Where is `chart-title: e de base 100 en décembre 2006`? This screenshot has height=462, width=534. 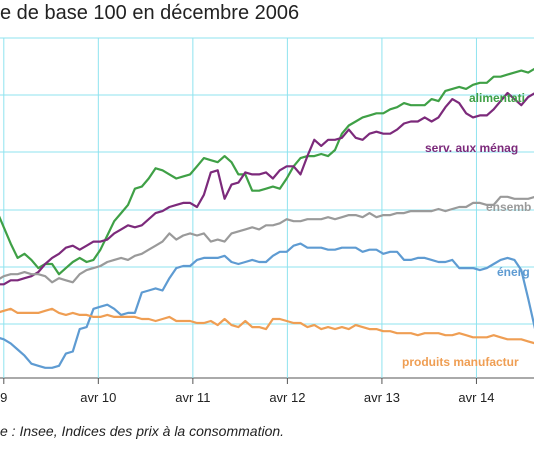
chart-title: e de base 100 en décembre 2006 is located at coordinates (150, 13).